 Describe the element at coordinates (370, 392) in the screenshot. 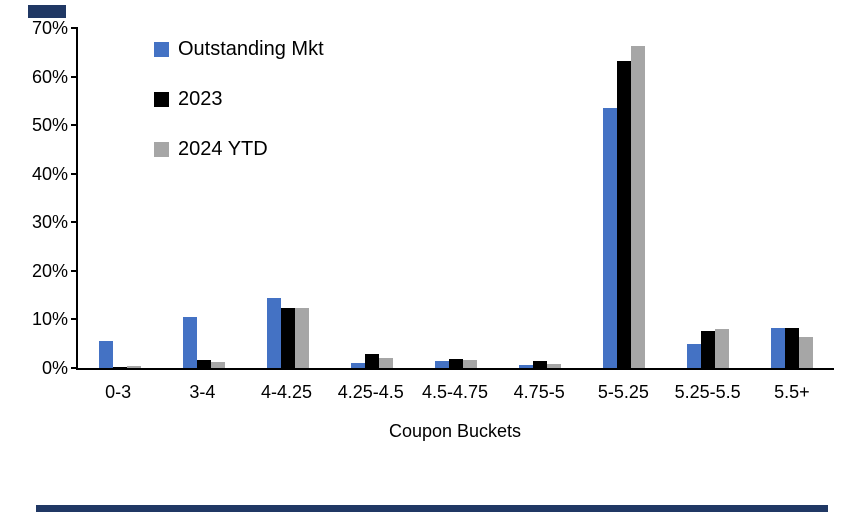

I see `x-axis-label: 4.25-4.5` at that location.